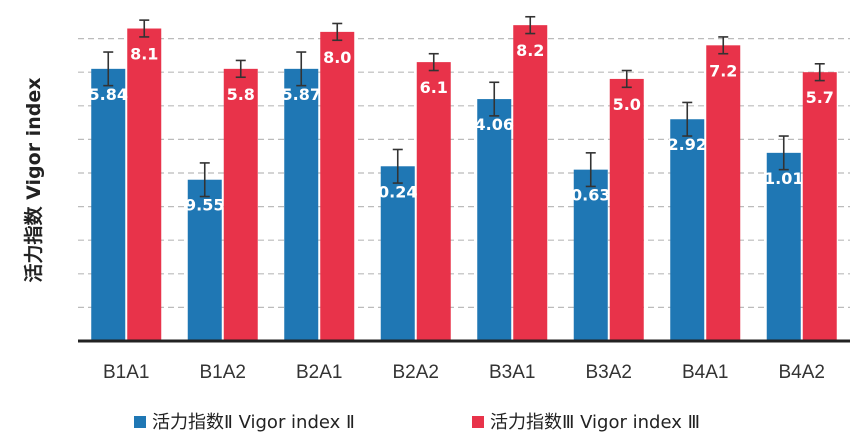 The width and height of the screenshot is (859, 444). What do you see at coordinates (530, 50) in the screenshot?
I see `data-label-series-2-B3A1: 8.2` at bounding box center [530, 50].